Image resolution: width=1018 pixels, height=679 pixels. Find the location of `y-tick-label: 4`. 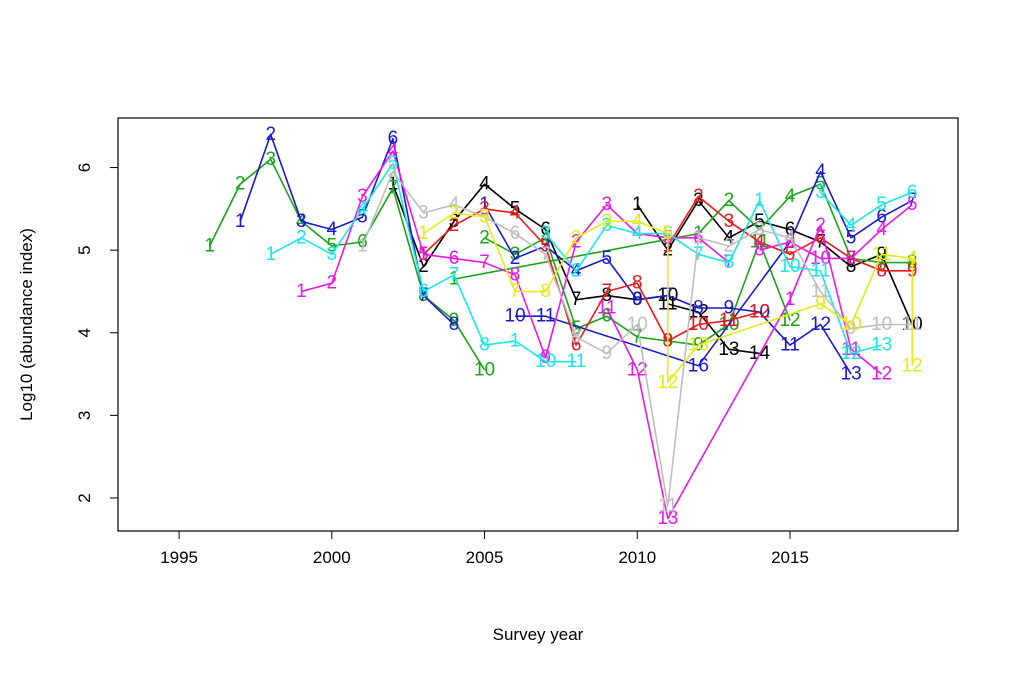

y-tick-label: 4 is located at coordinates (84, 332).